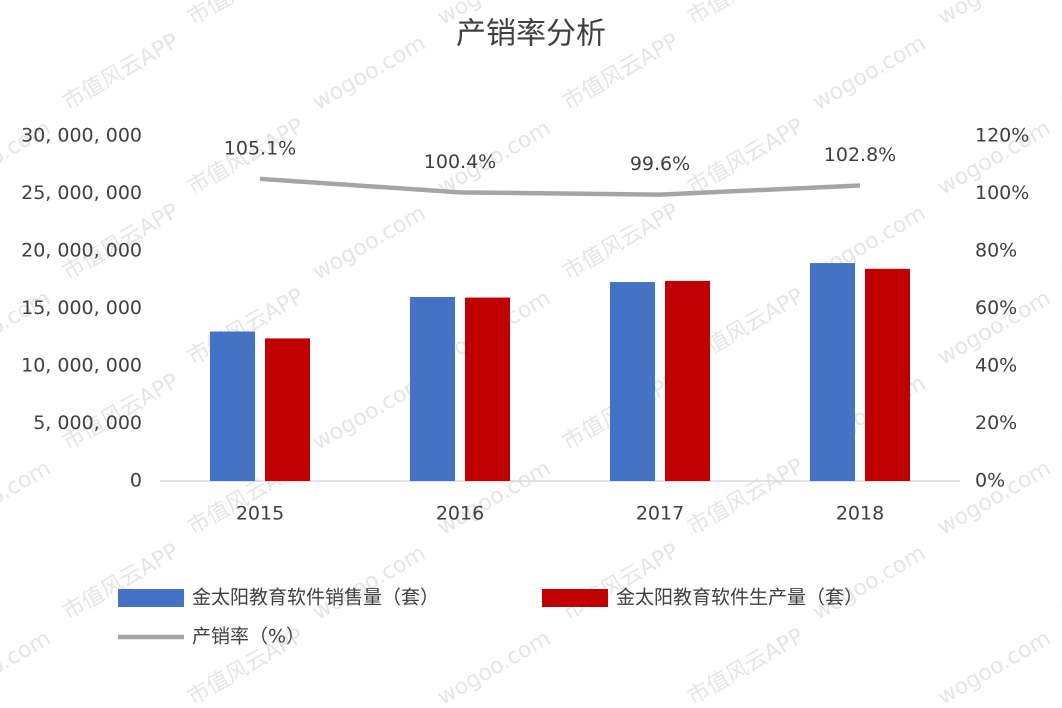  I want to click on y-tick-label: 20, 000, 000, so click(81, 251).